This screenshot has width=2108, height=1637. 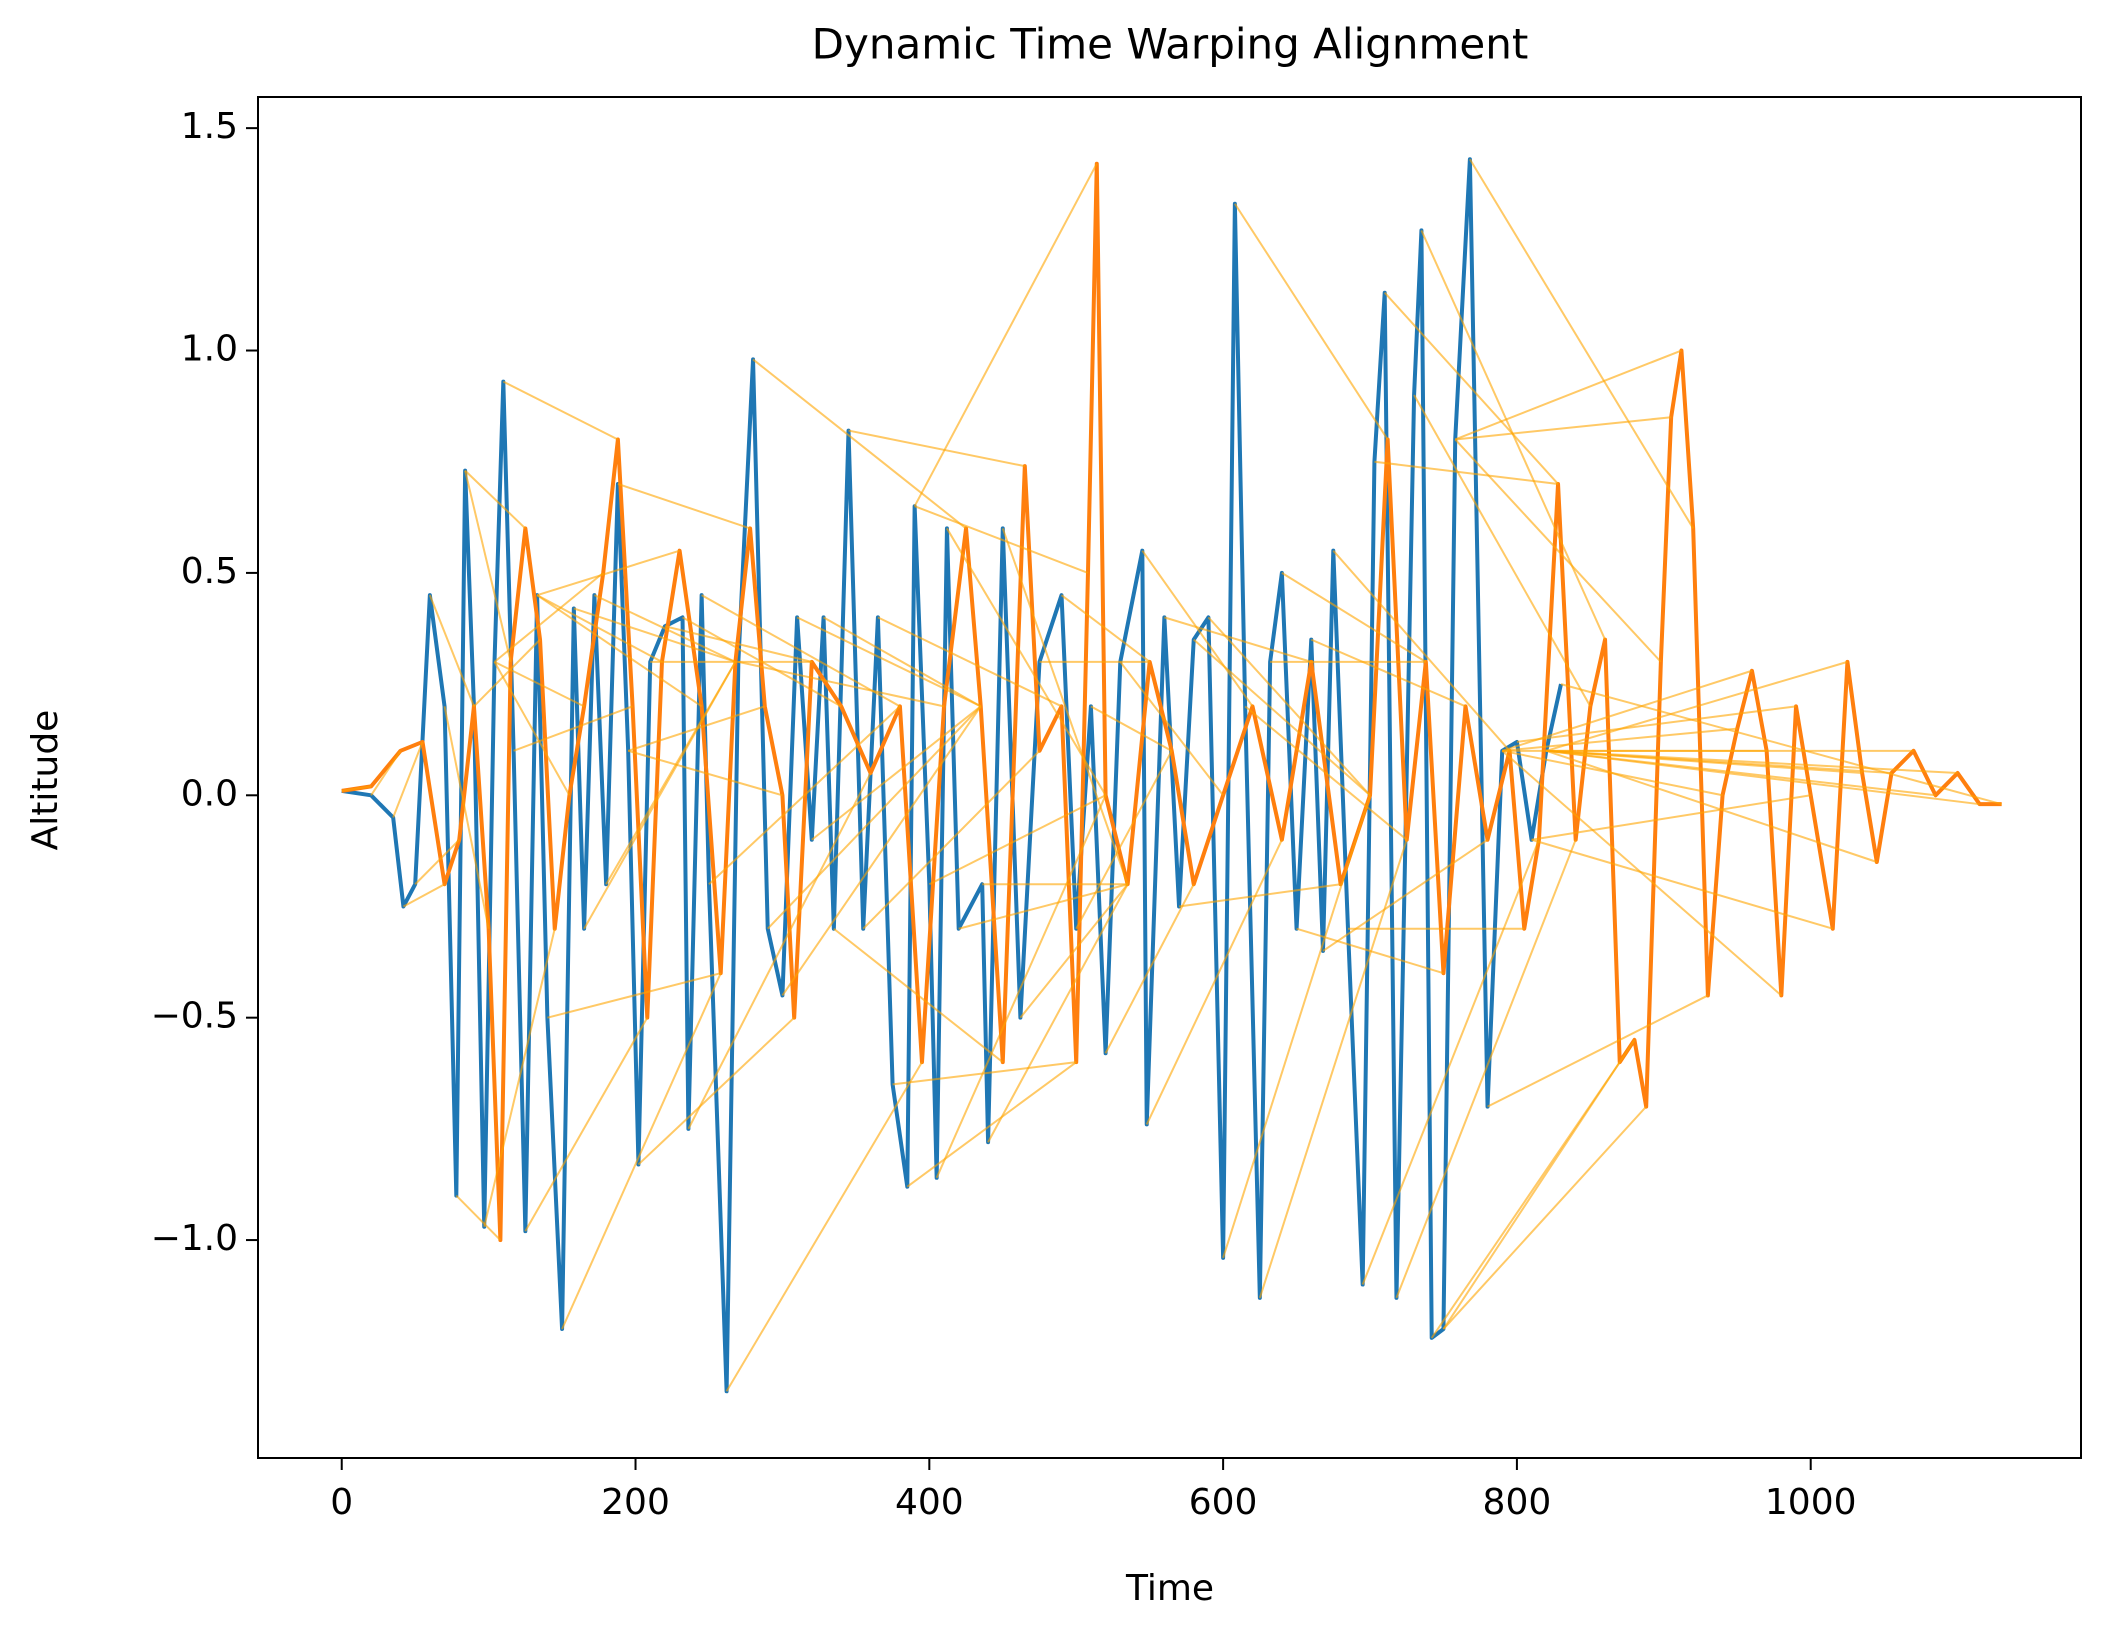 I want to click on y-tick-label: −1.0, so click(x=194, y=1238).